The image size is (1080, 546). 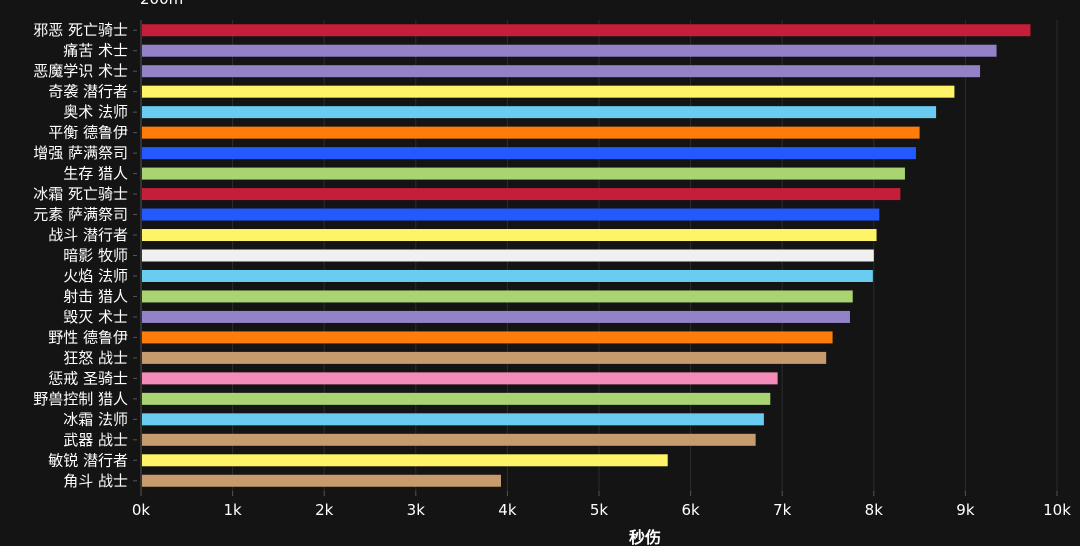 What do you see at coordinates (95, 419) in the screenshot?
I see `y-category-label: 冰霜 法师` at bounding box center [95, 419].